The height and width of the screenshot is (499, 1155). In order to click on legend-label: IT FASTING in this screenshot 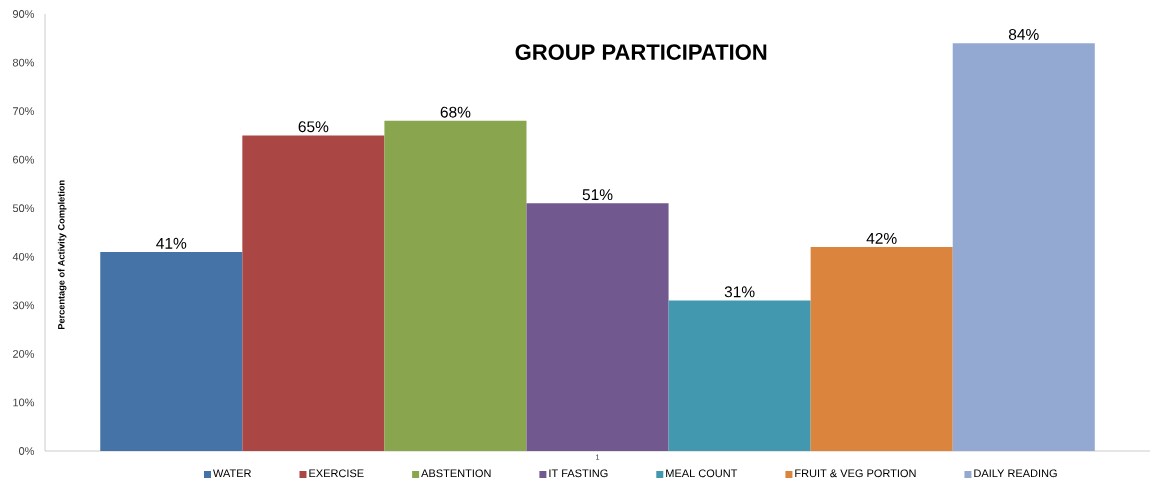, I will do `click(578, 473)`.